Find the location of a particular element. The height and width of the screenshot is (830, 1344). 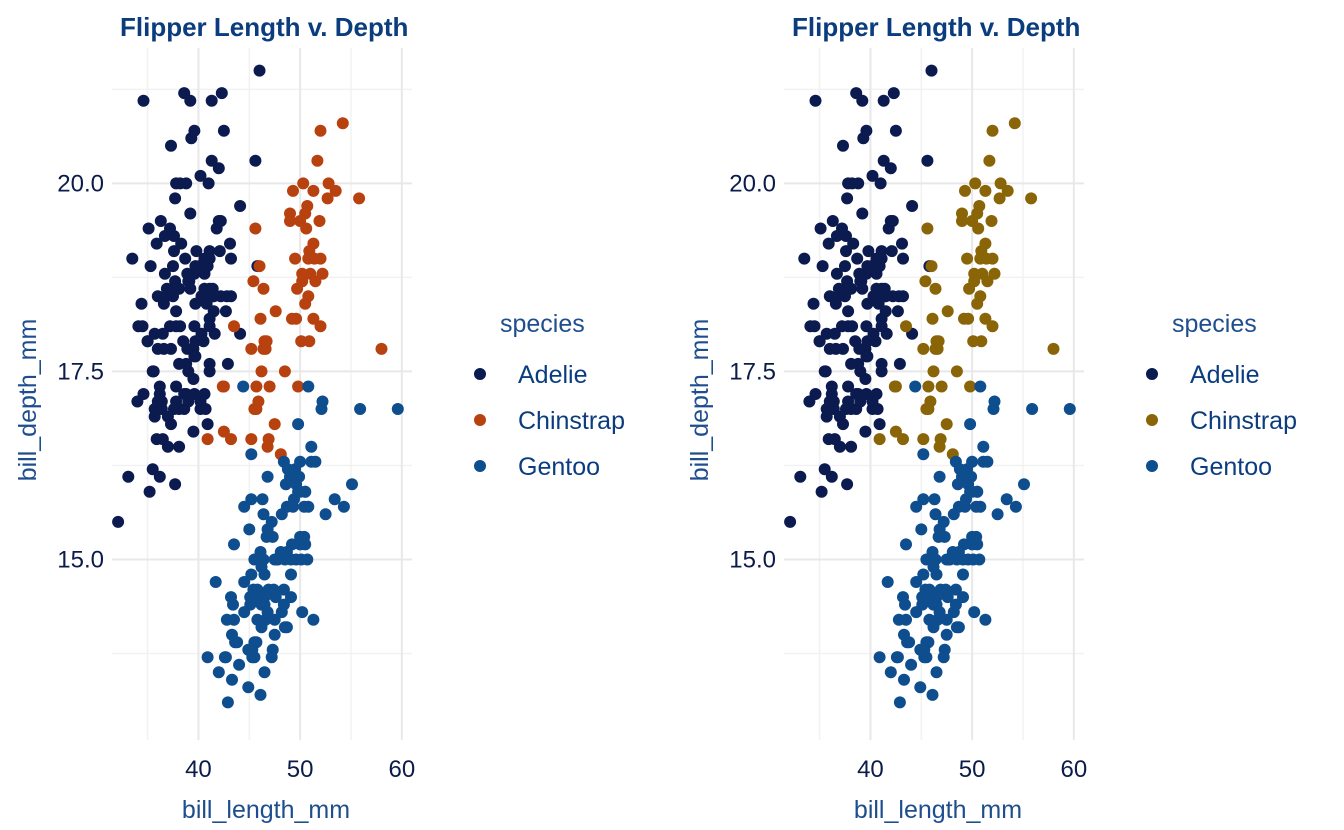

y-tick-label: 17.5 is located at coordinates (80, 371).